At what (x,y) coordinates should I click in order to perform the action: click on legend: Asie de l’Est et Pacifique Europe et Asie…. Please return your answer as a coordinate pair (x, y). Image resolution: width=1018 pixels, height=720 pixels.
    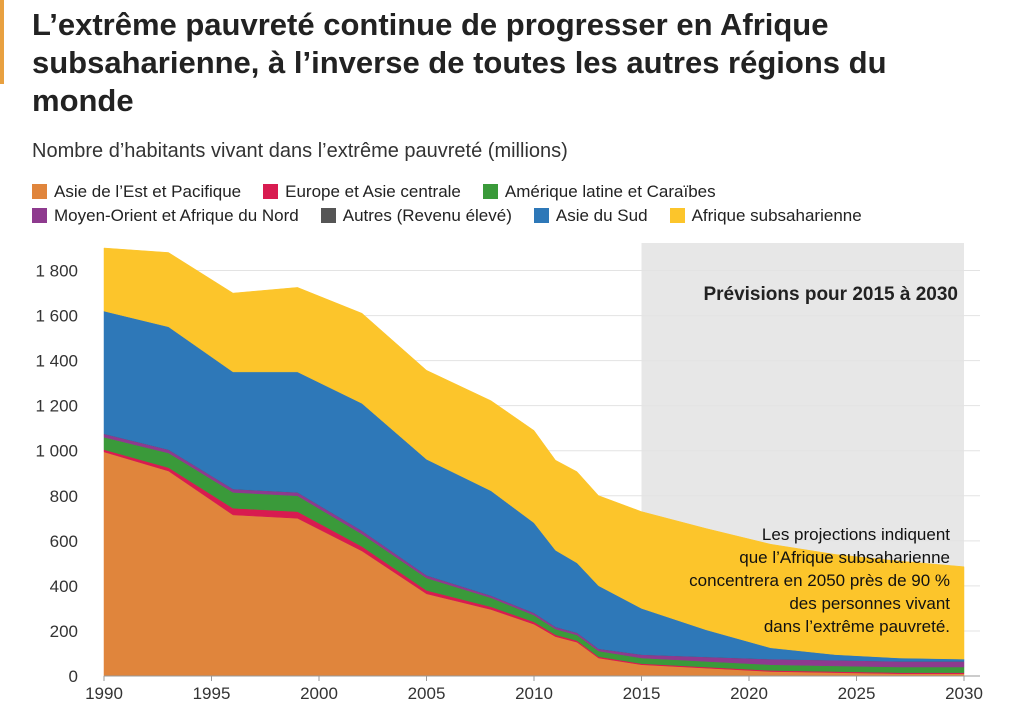
    Looking at the image, I should click on (512, 203).